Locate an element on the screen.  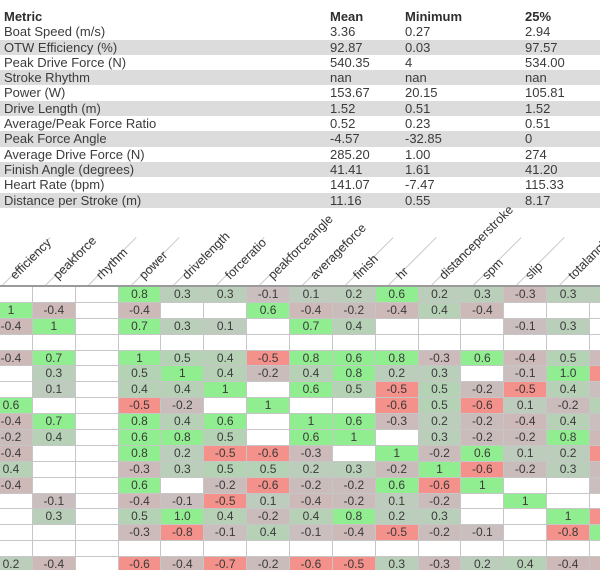
heatmap-cell: 0.7 is located at coordinates (53, 422).